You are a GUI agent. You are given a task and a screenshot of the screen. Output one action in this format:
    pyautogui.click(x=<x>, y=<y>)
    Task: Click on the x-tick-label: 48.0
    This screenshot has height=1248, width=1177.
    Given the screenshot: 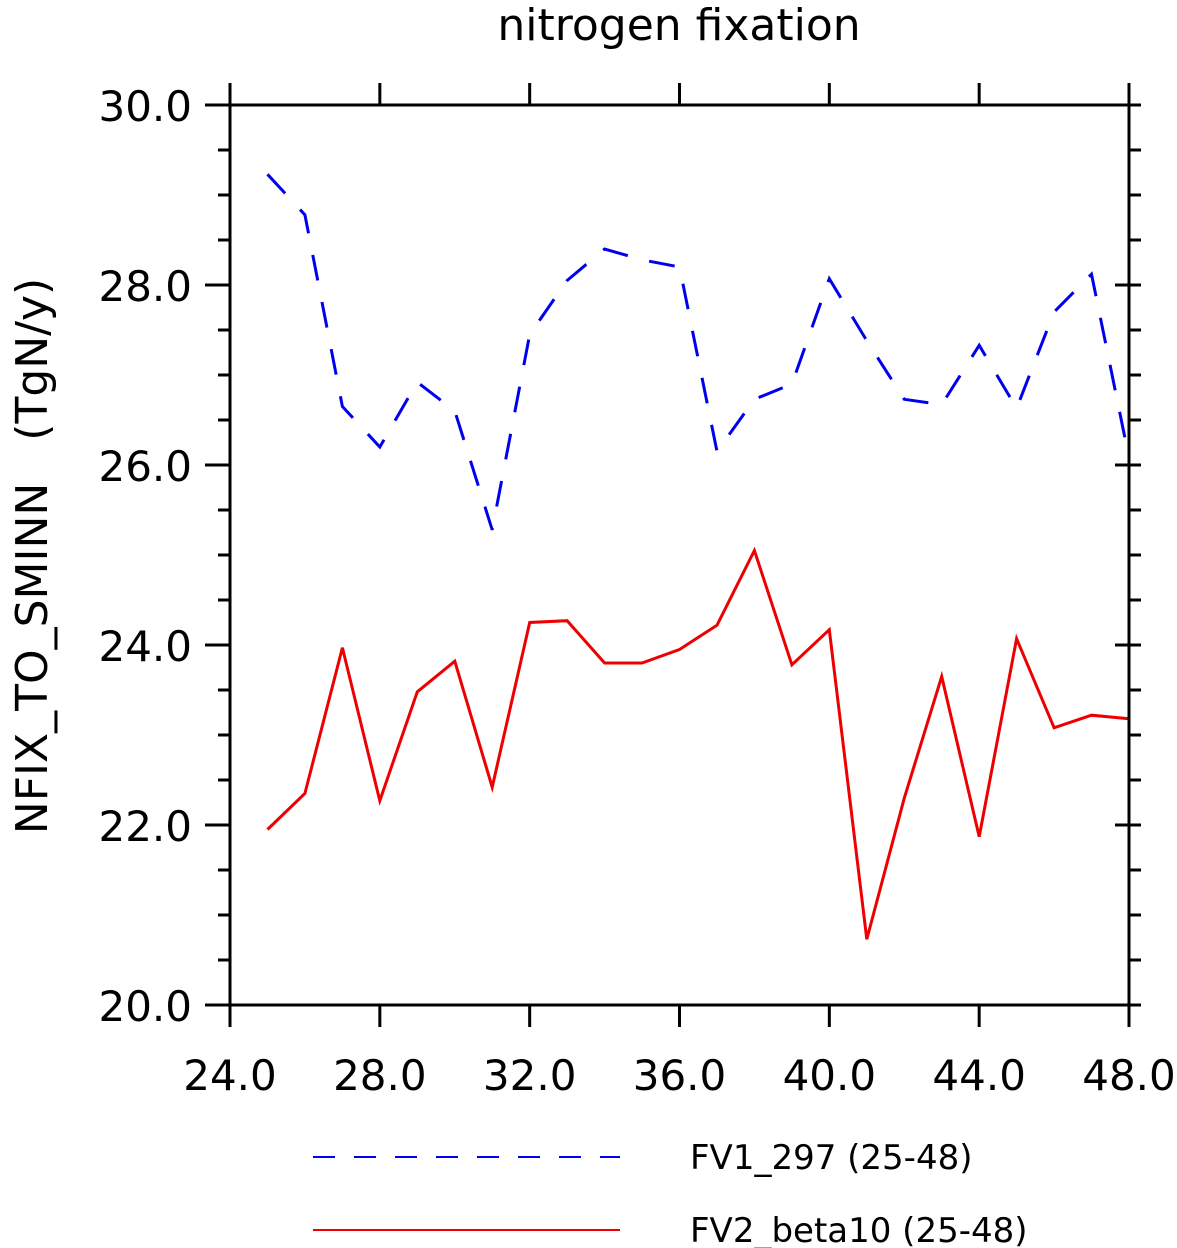 What is the action you would take?
    pyautogui.click(x=1129, y=1075)
    